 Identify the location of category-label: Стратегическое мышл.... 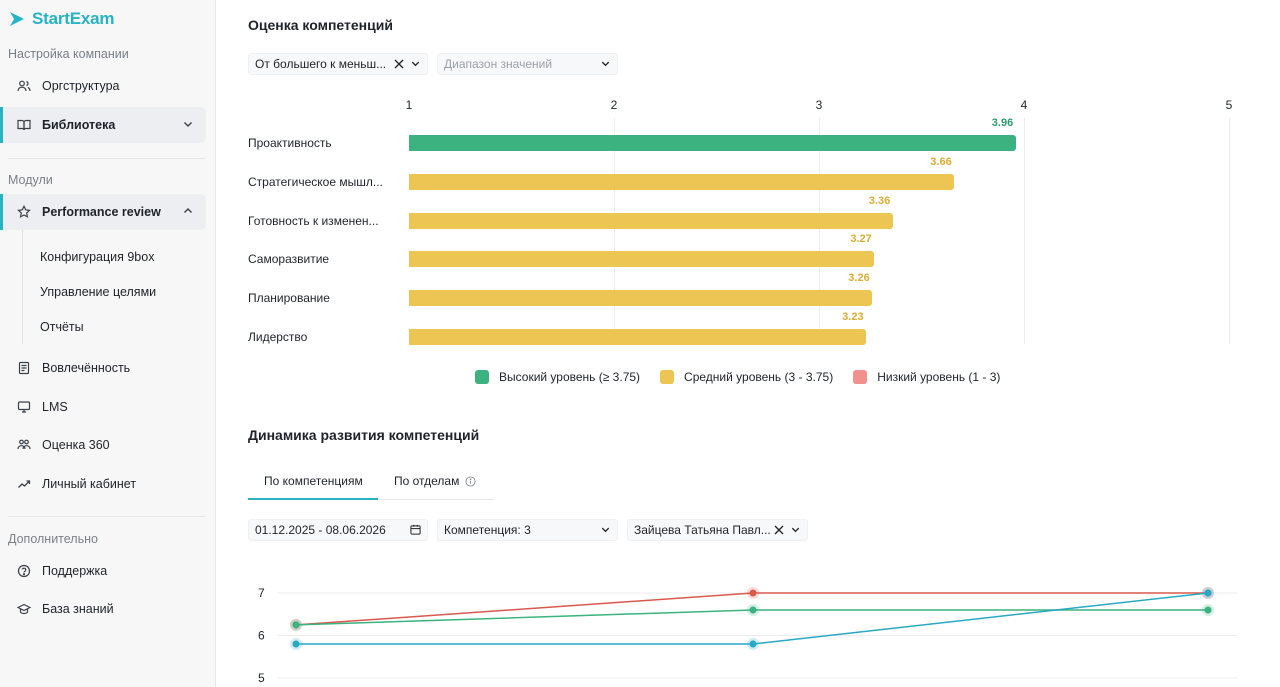
(315, 181).